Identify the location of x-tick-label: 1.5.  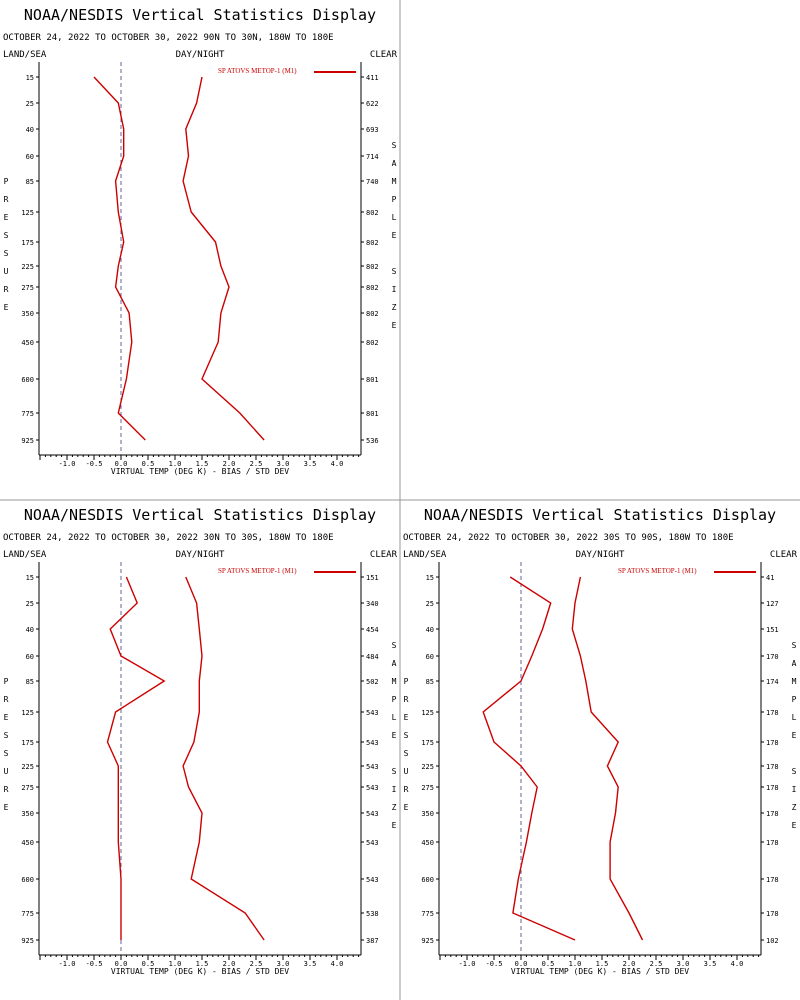
(202, 464).